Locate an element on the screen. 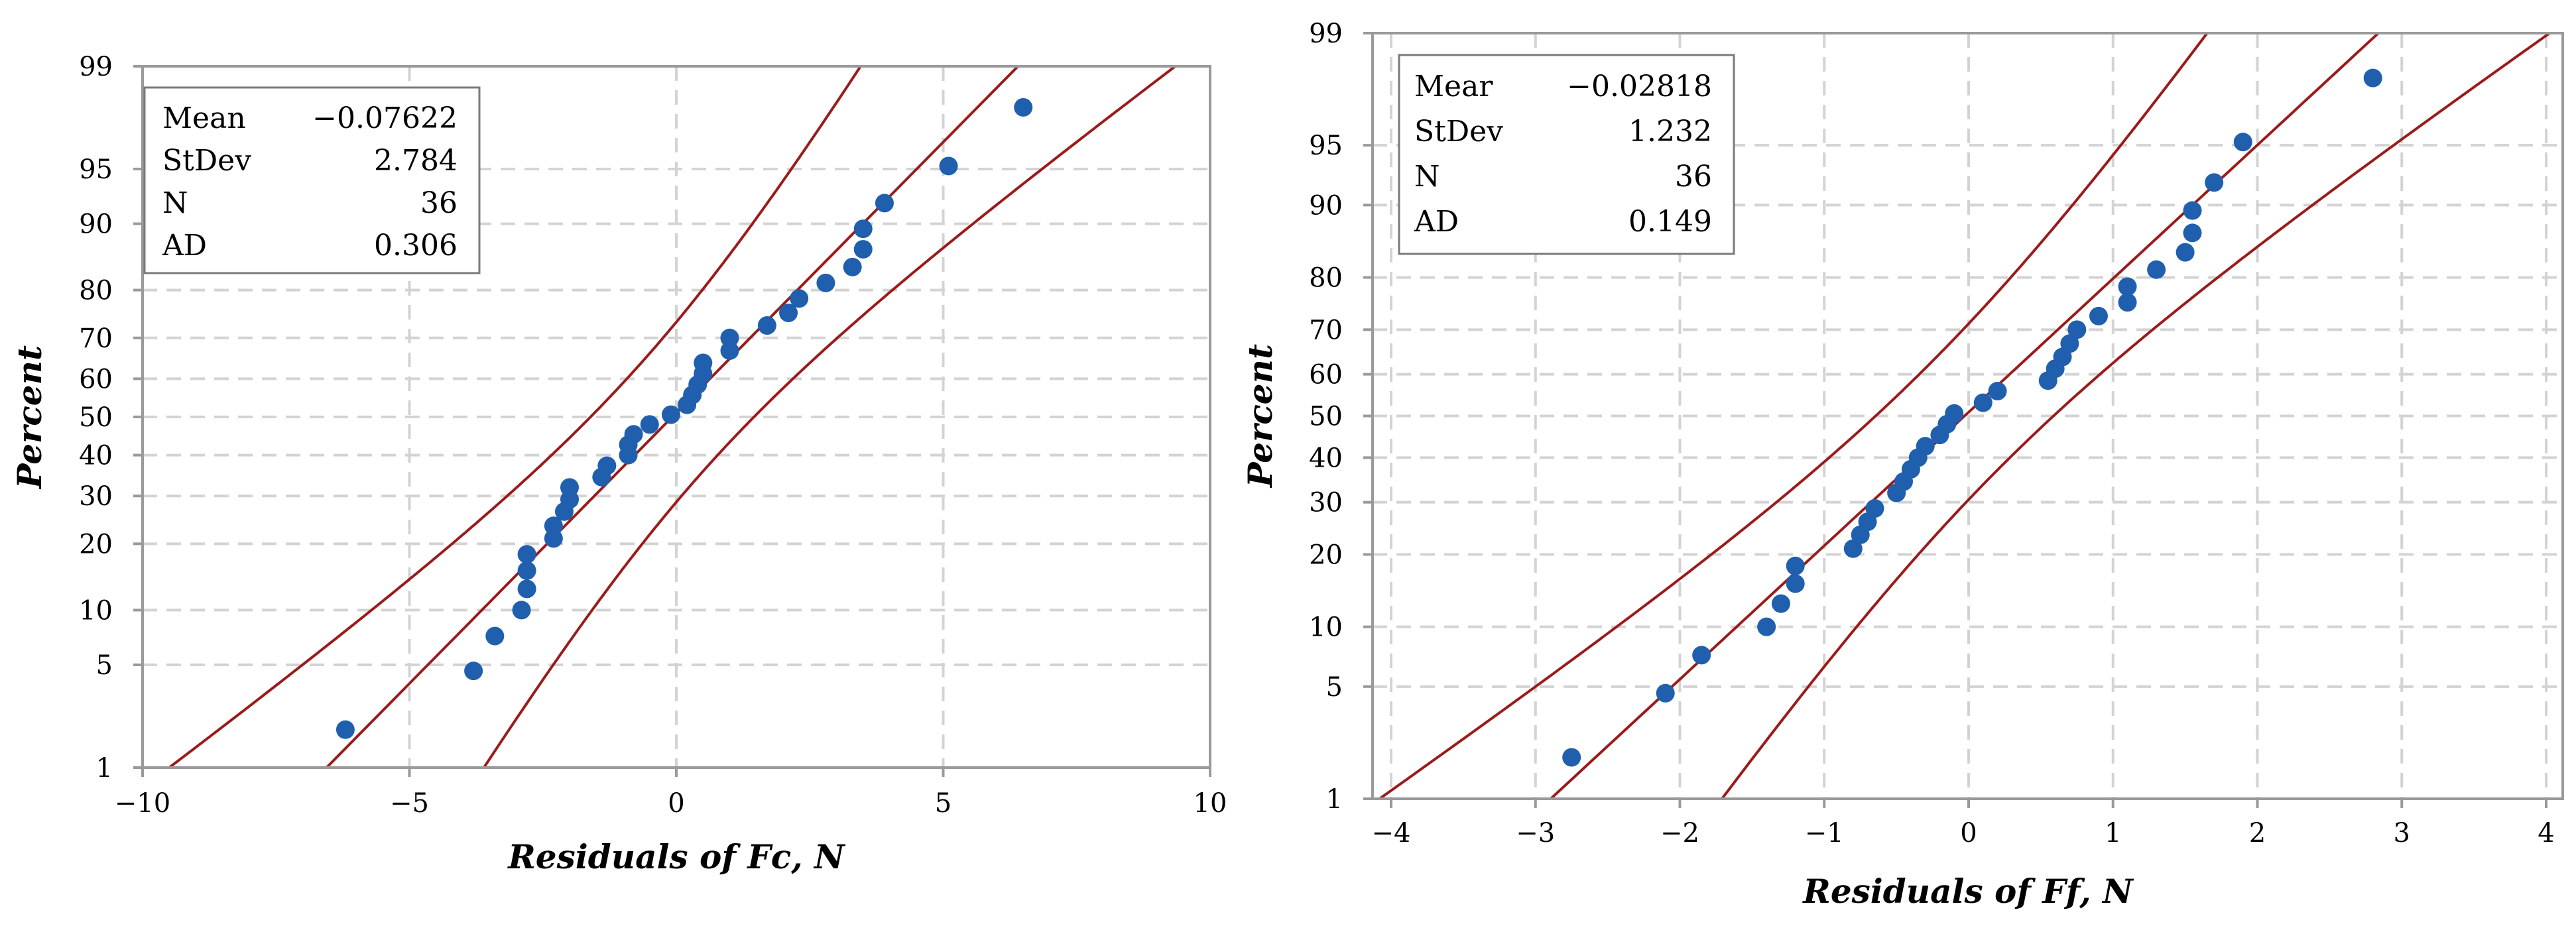 The image size is (2576, 928). right-y-axis-title: Percent is located at coordinates (1260, 416).